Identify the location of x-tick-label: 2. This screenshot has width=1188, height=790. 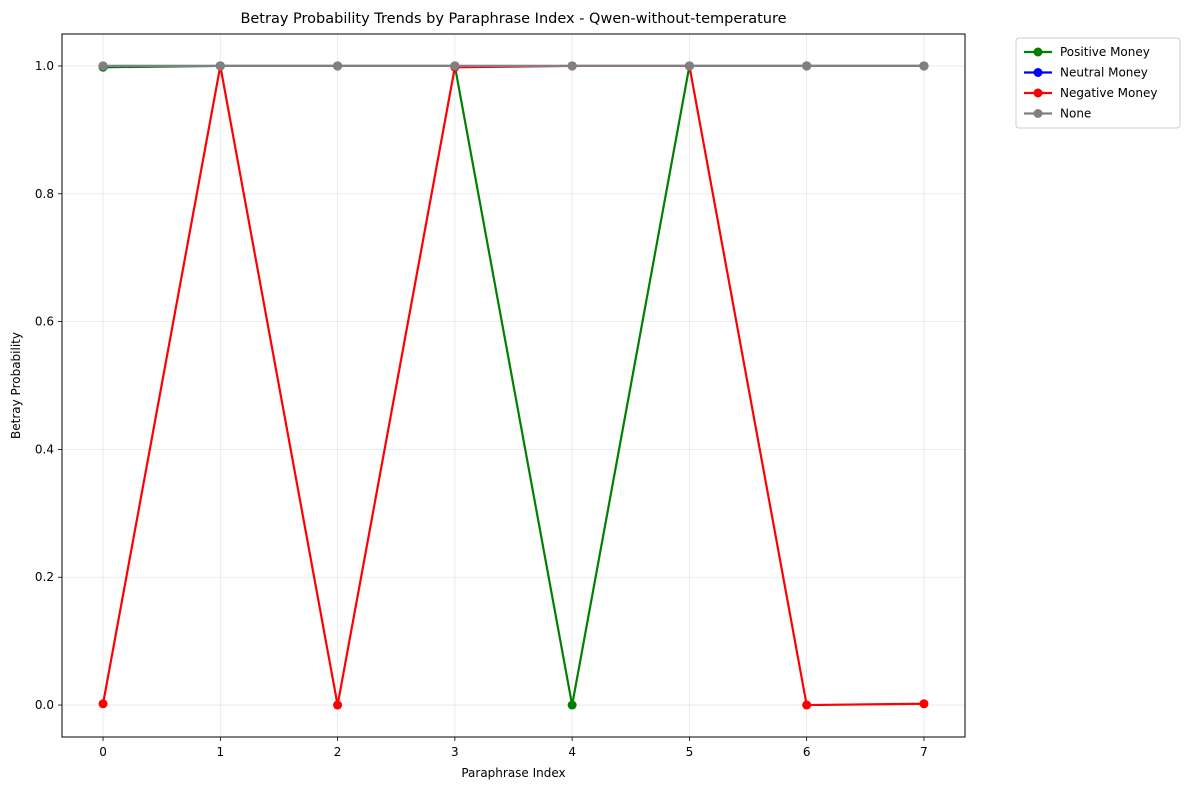
(338, 752).